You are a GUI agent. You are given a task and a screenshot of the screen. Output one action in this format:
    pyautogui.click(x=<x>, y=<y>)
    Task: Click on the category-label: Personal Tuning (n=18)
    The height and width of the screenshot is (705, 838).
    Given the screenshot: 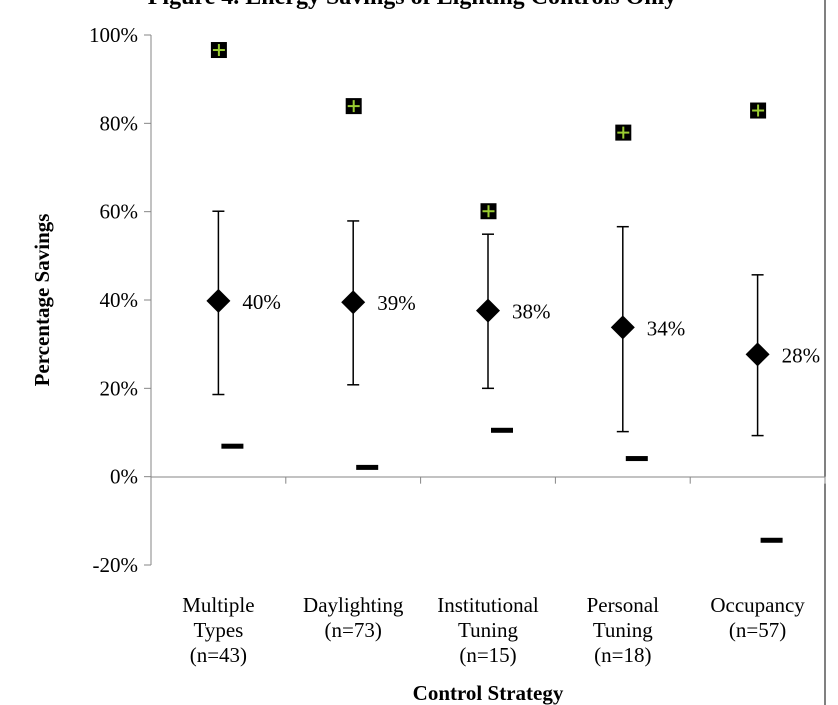 What is the action you would take?
    pyautogui.click(x=623, y=630)
    